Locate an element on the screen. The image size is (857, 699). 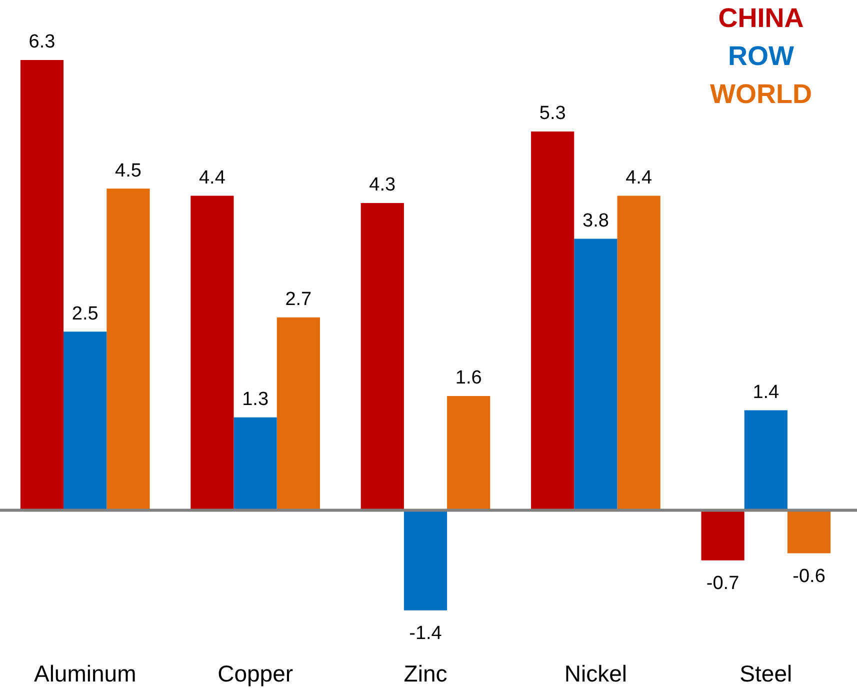
data-label: 1.6 is located at coordinates (468, 378).